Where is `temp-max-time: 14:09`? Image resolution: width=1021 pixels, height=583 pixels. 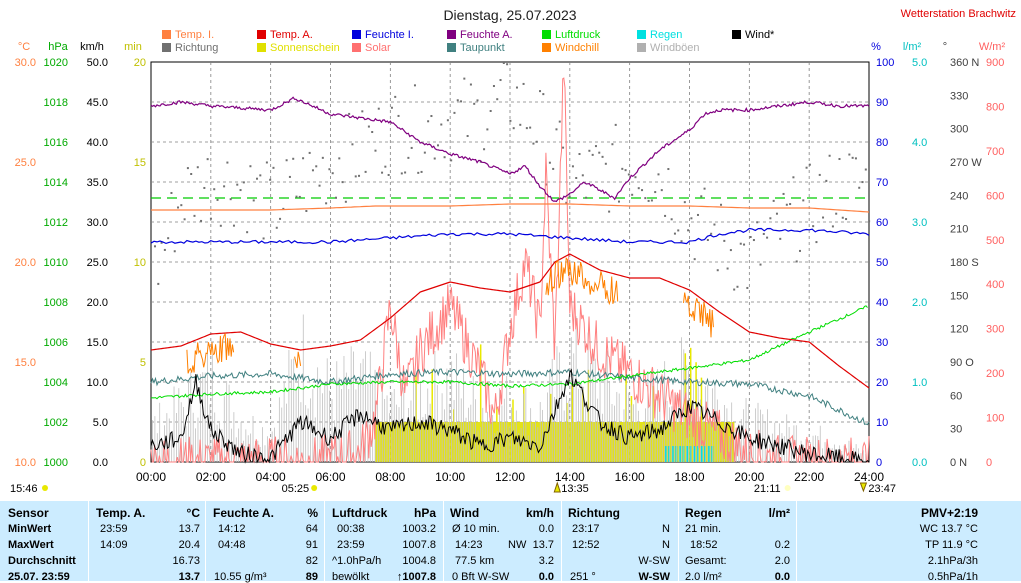 temp-max-time: 14:09 is located at coordinates (114, 545).